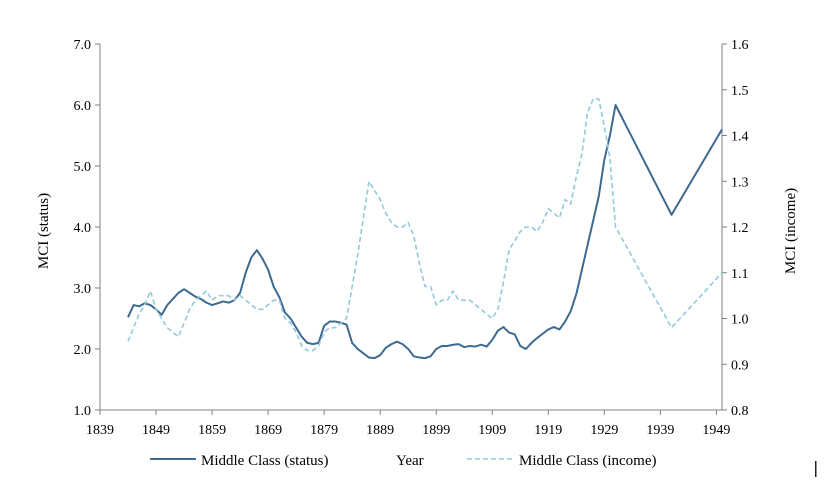 The height and width of the screenshot is (483, 824). What do you see at coordinates (604, 430) in the screenshot?
I see `x-tick-label: 1929` at bounding box center [604, 430].